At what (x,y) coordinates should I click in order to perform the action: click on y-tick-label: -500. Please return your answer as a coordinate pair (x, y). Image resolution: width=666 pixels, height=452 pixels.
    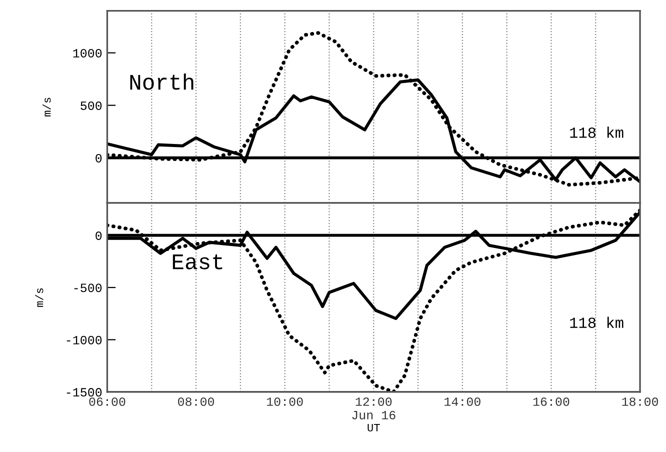
    Looking at the image, I should click on (88, 288).